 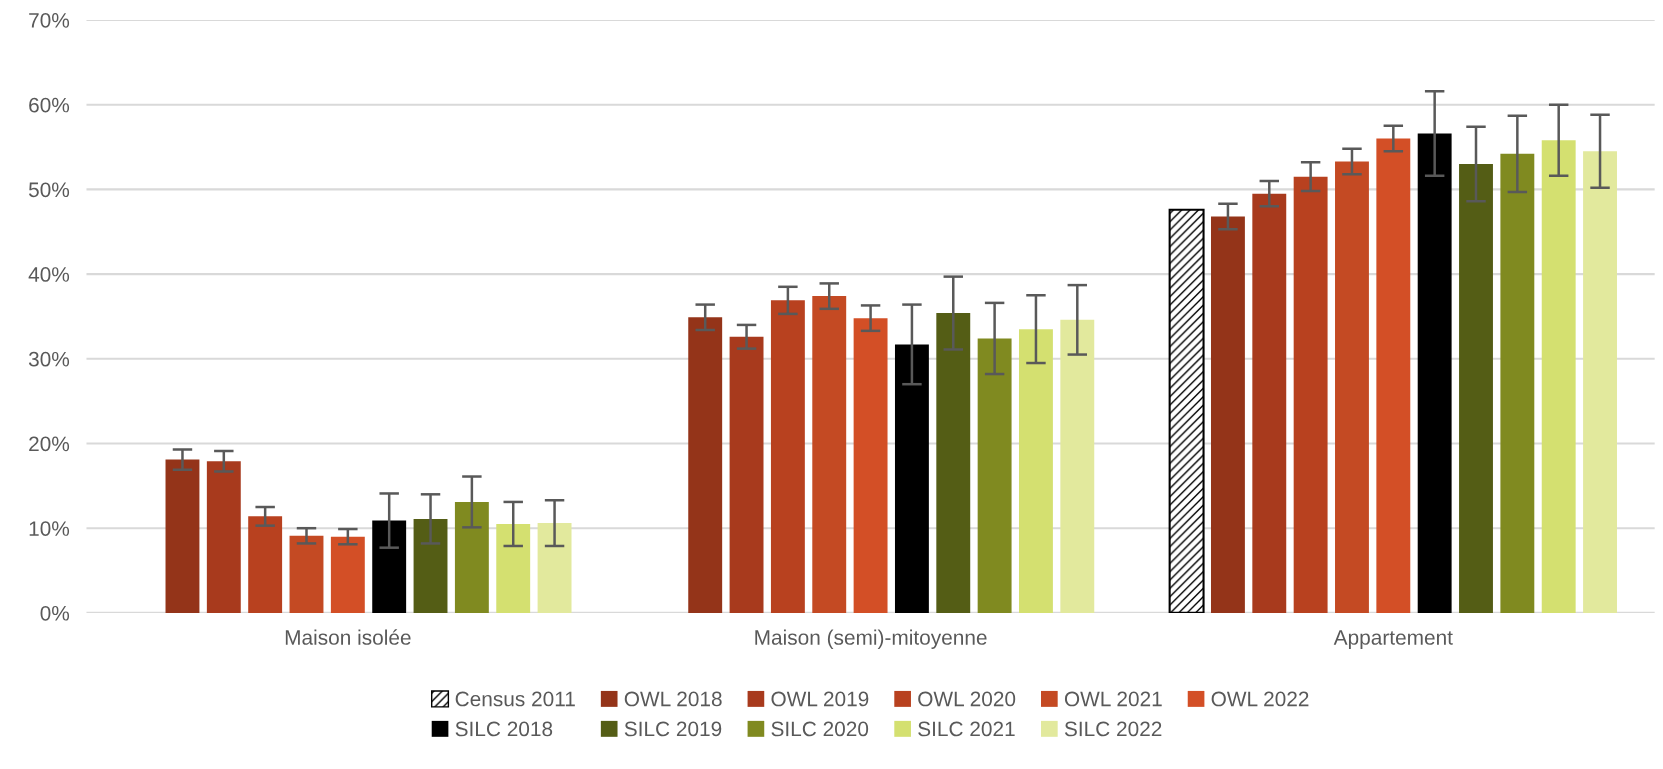 I want to click on legend-label: OWL 2018, so click(x=673, y=699).